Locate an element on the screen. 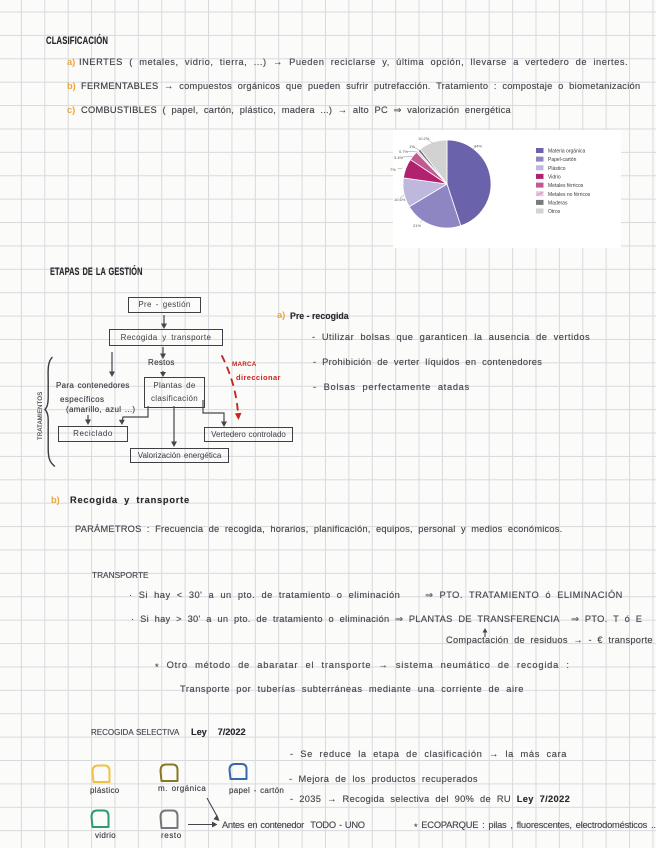 This screenshot has height=848, width=656. svg-text: Metales no férricos is located at coordinates (569, 195).